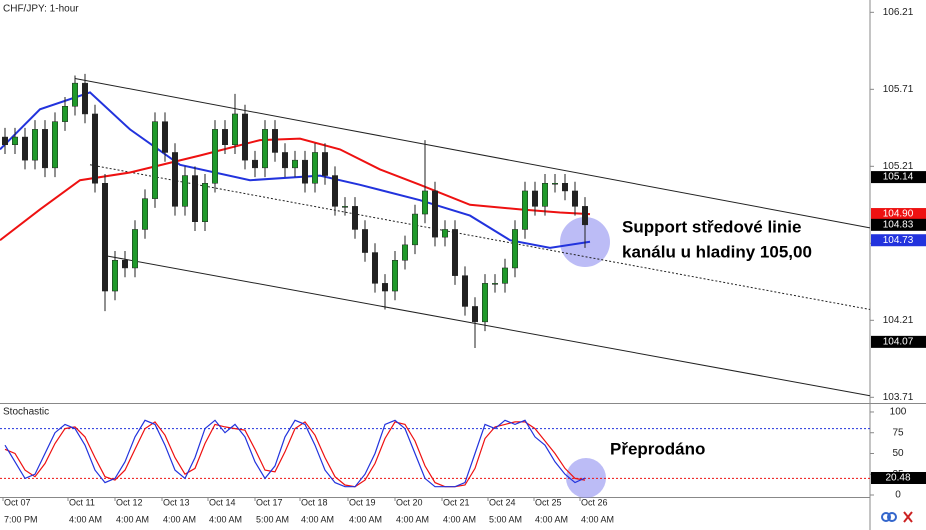 Image resolution: width=926 pixels, height=530 pixels. What do you see at coordinates (898, 412) in the screenshot?
I see `y-tick-label: 100` at bounding box center [898, 412].